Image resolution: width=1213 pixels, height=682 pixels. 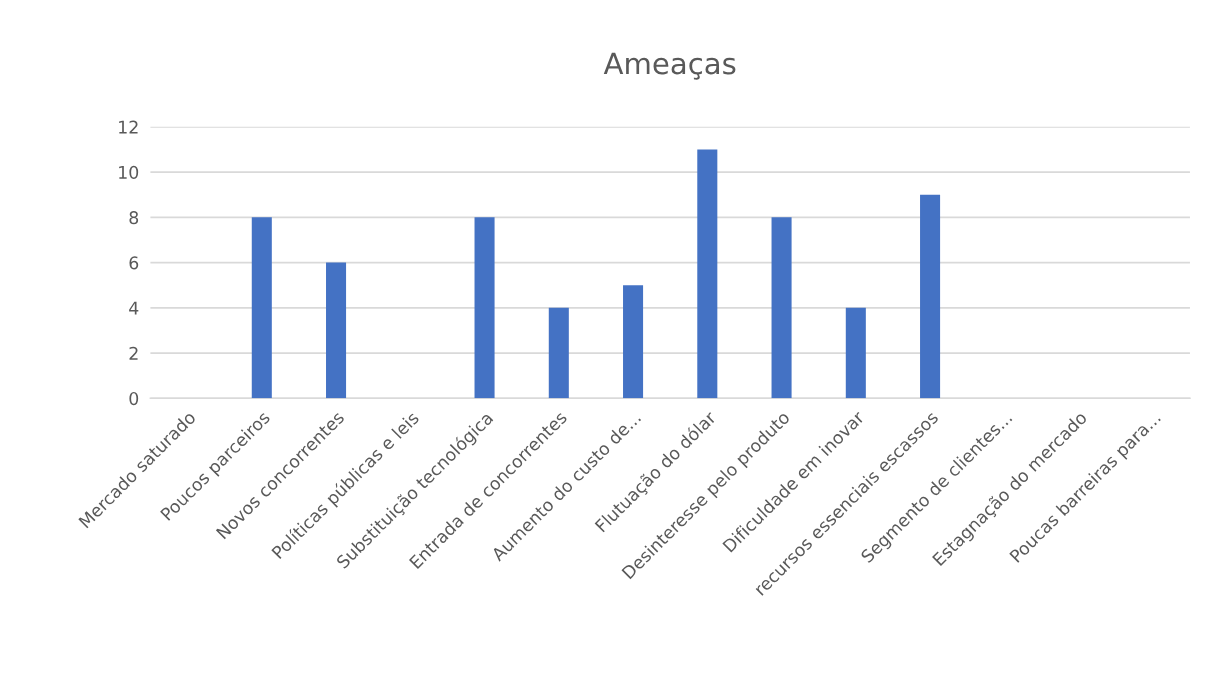 I want to click on y-tick-label: 10, so click(x=129, y=172).